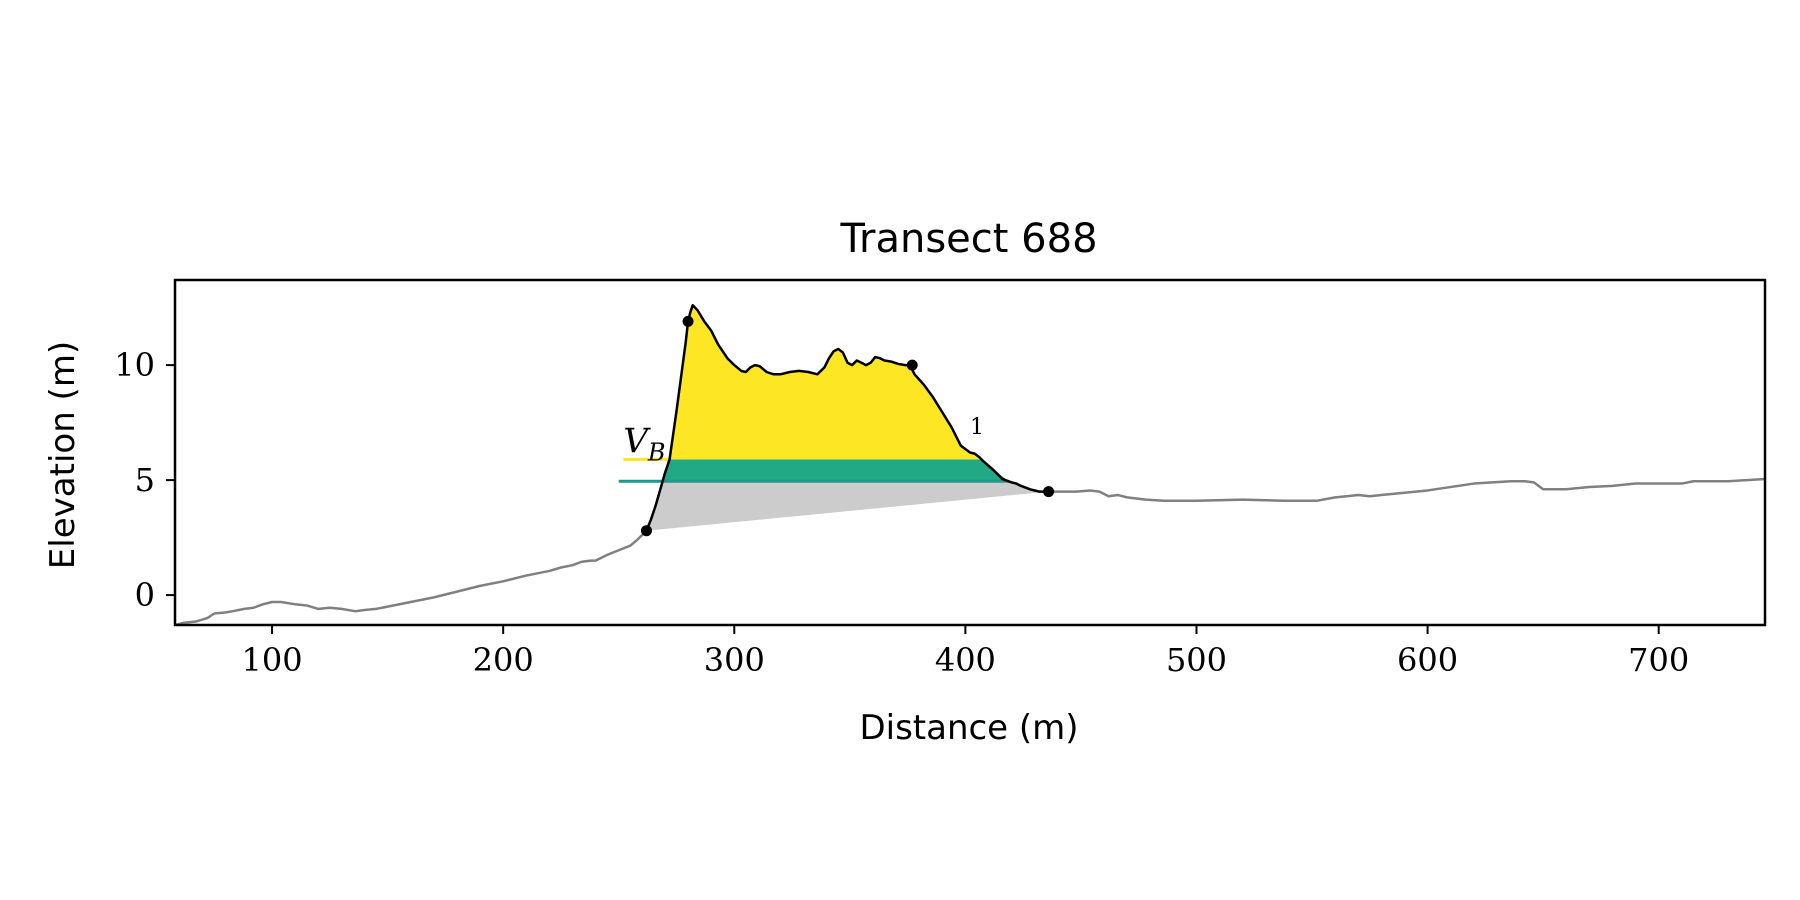 The image size is (1800, 900). What do you see at coordinates (968, 239) in the screenshot?
I see `chart-title: Transect 688` at bounding box center [968, 239].